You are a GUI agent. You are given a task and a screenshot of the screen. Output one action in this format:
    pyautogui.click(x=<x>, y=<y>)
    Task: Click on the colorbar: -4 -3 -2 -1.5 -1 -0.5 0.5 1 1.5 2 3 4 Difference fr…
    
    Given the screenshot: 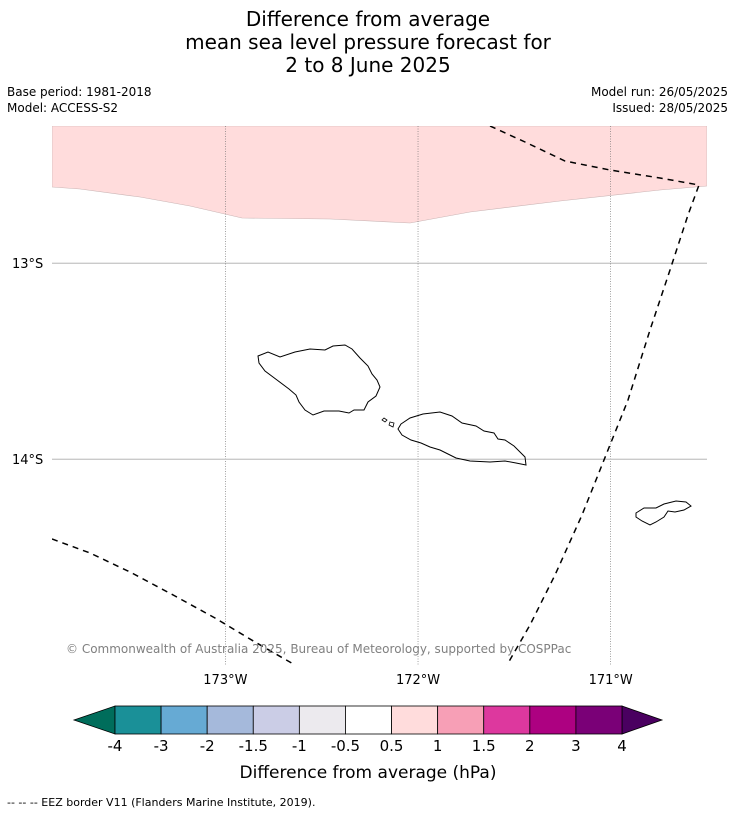 What is the action you would take?
    pyautogui.click(x=368, y=744)
    